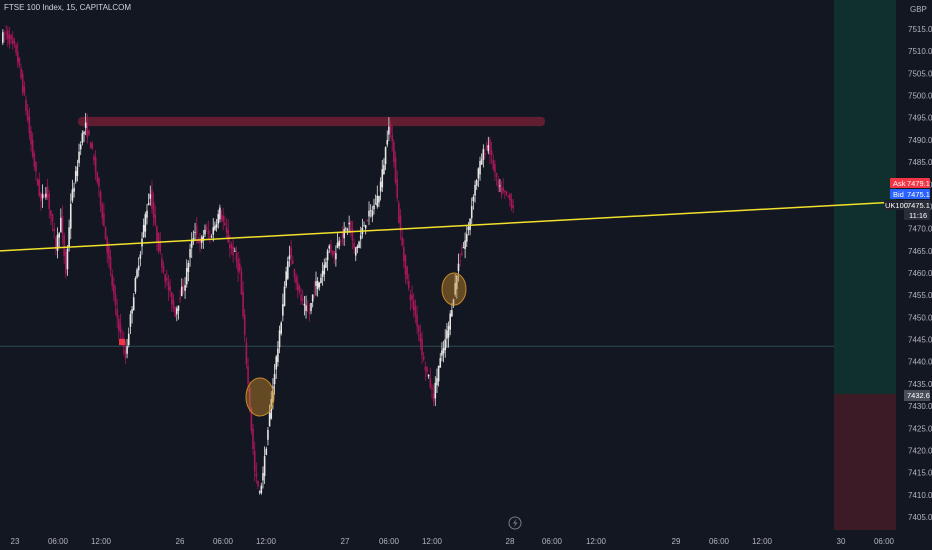 Image resolution: width=932 pixels, height=550 pixels. I want to click on symbol-value-bg, so click(917, 205).